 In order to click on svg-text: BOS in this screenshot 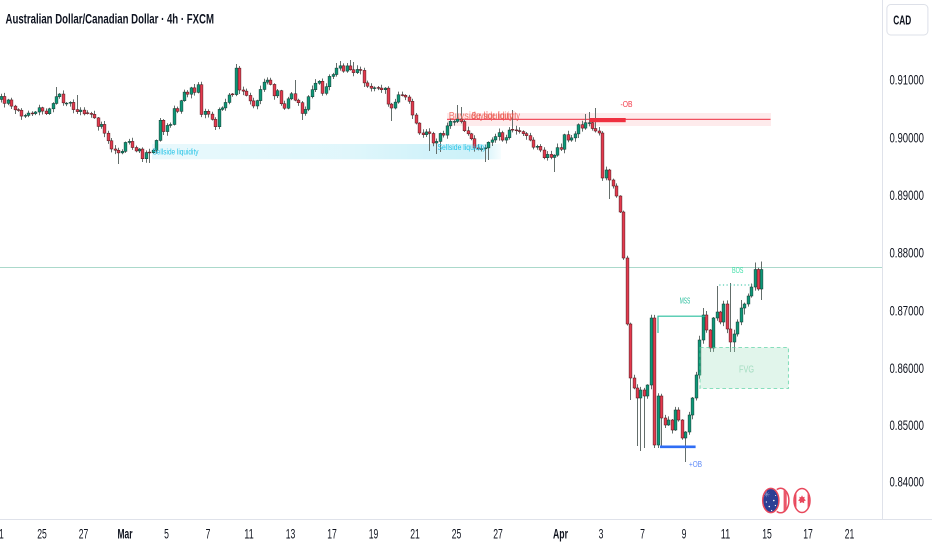, I will do `click(738, 270)`.